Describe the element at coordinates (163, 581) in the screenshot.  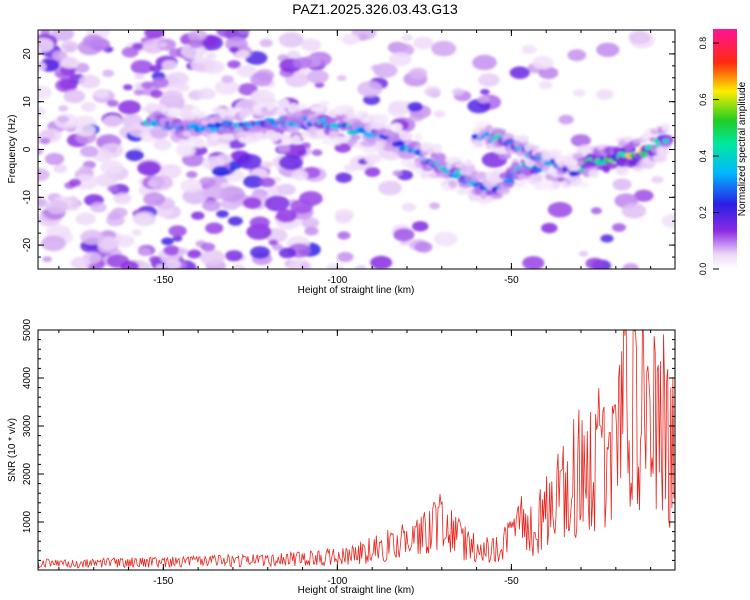
I see `x-tick-label: -150` at that location.